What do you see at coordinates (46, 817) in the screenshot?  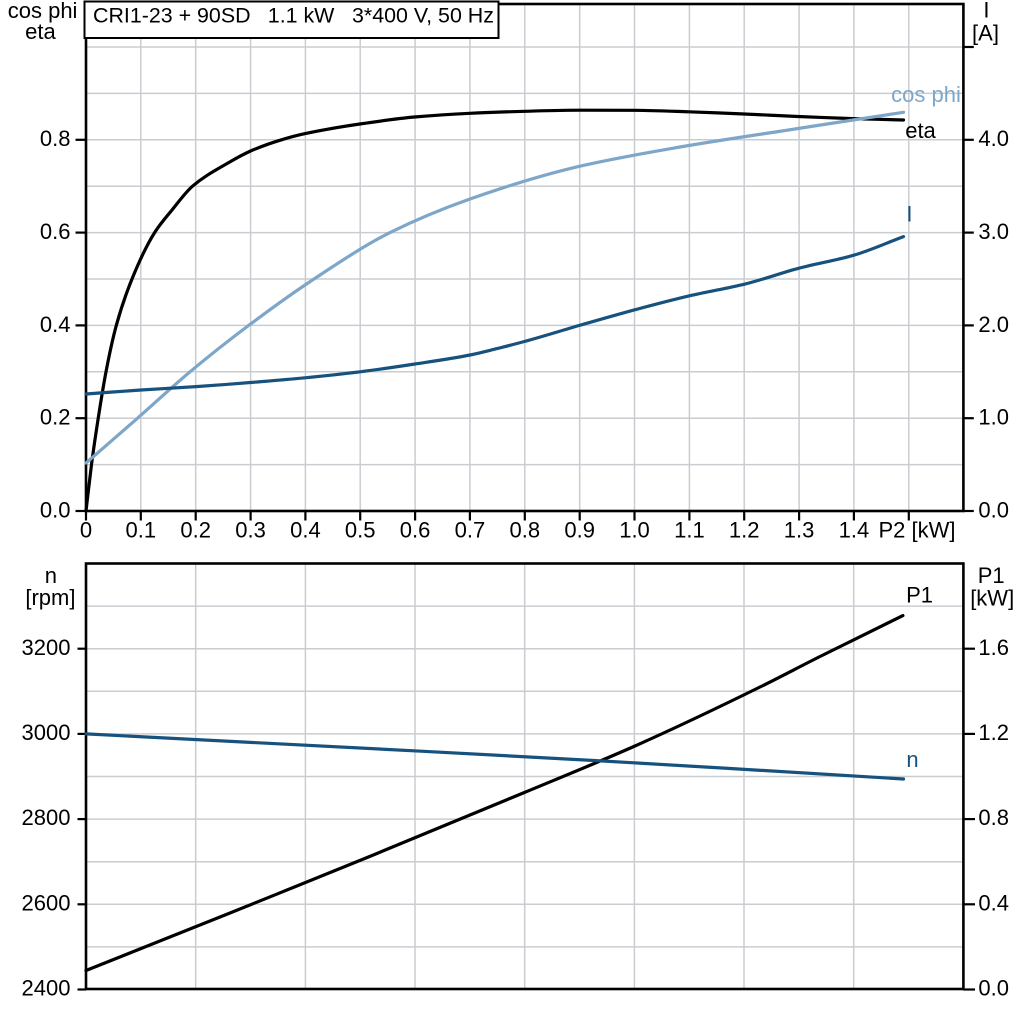 I see `svg-text: 2800` at bounding box center [46, 817].